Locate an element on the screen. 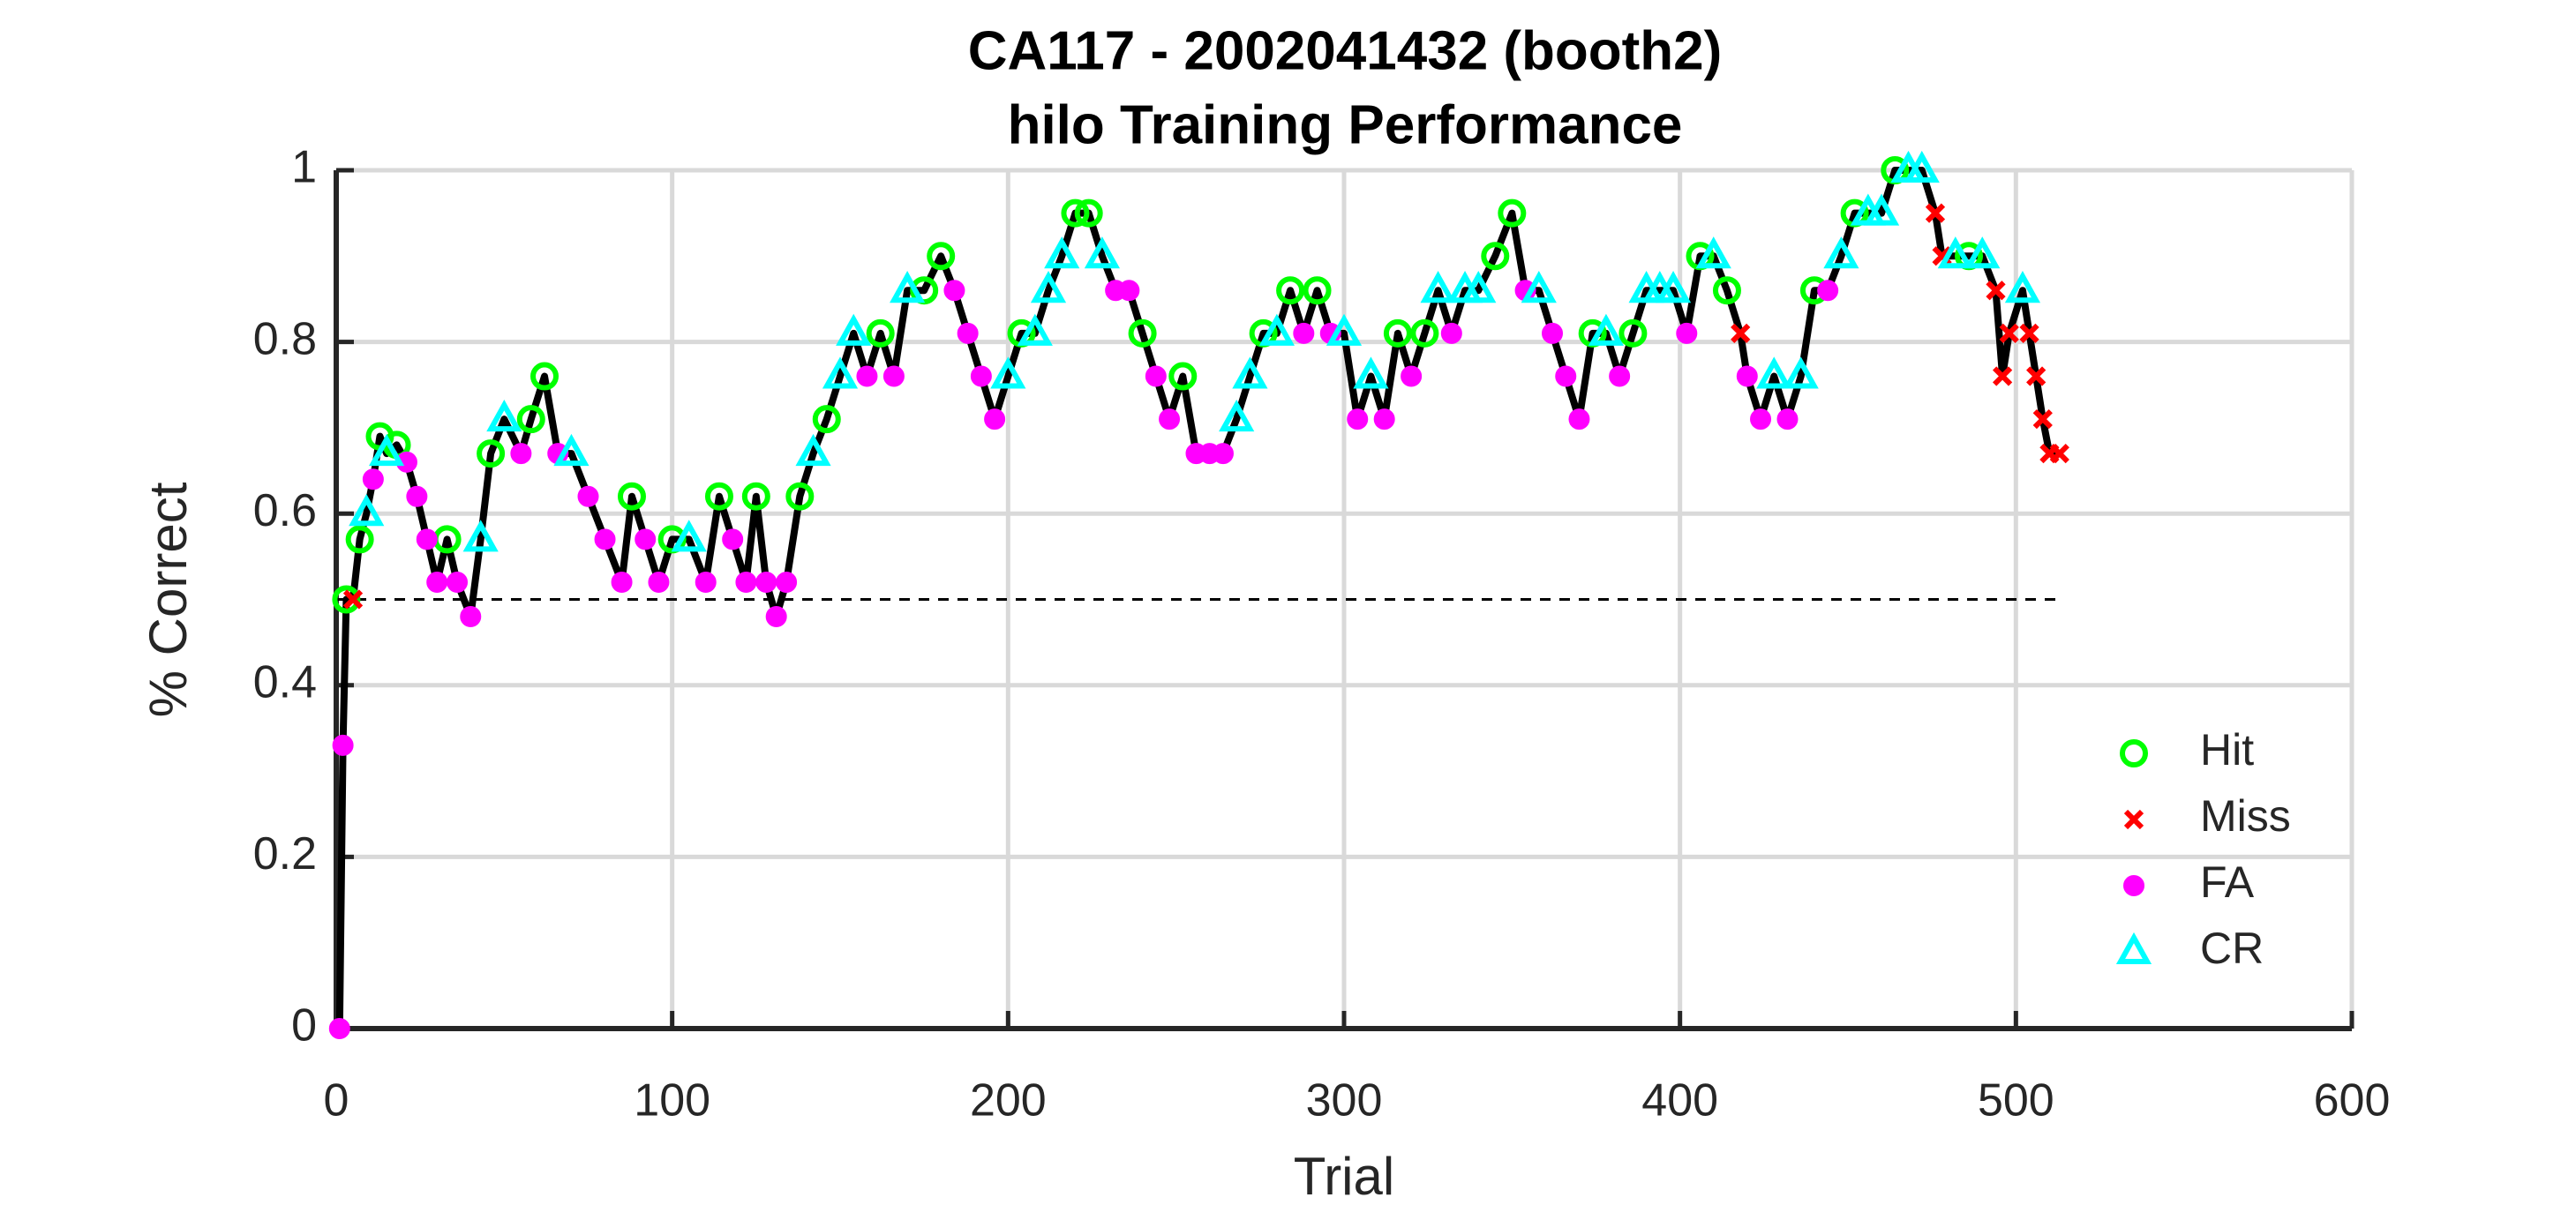  y-axis-label: % Correct is located at coordinates (168, 599).